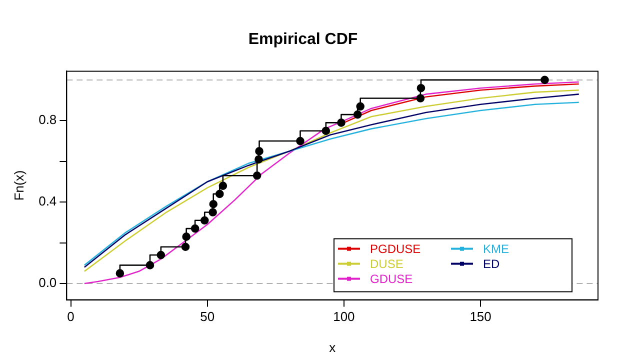  Describe the element at coordinates (18, 185) in the screenshot. I see `y-axis-title: Fn(x)` at that location.